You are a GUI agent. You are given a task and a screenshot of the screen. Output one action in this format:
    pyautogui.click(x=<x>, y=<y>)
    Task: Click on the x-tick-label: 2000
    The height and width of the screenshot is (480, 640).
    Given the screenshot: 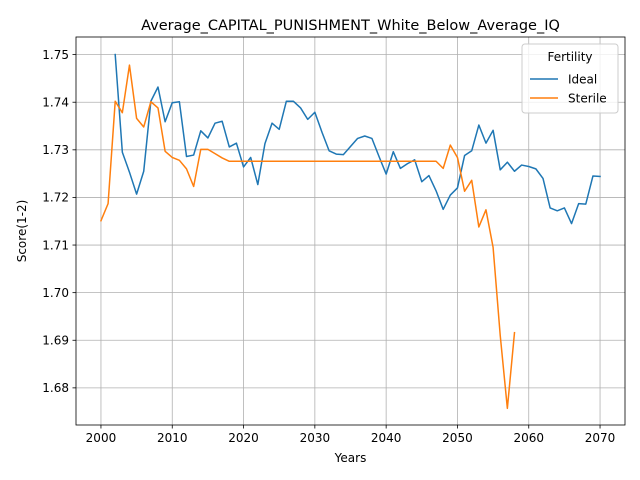 What is the action you would take?
    pyautogui.click(x=101, y=438)
    